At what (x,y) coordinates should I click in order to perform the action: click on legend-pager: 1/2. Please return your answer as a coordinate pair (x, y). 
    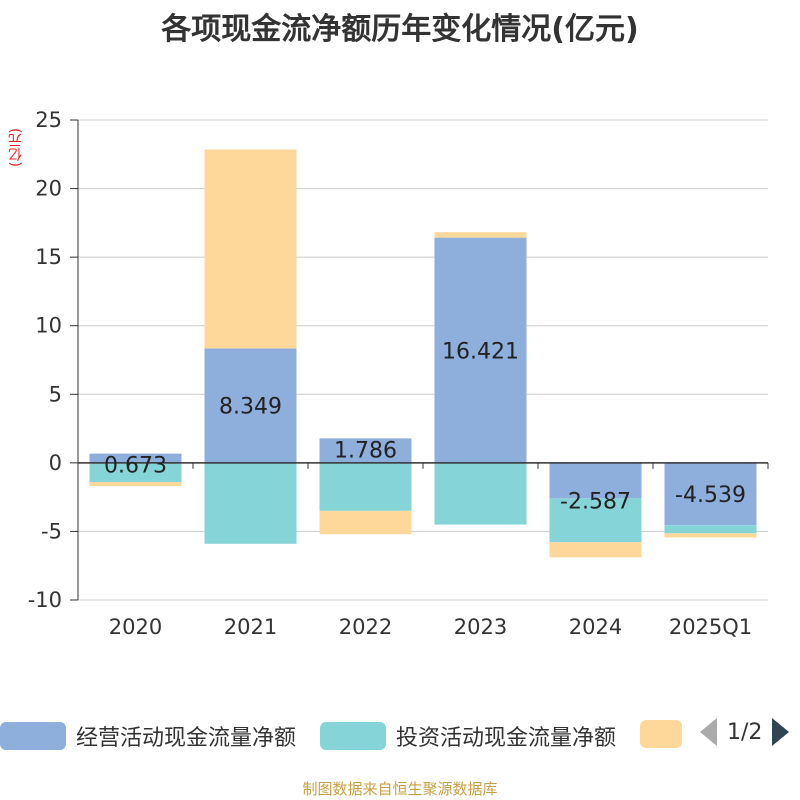
    Looking at the image, I should click on (745, 732).